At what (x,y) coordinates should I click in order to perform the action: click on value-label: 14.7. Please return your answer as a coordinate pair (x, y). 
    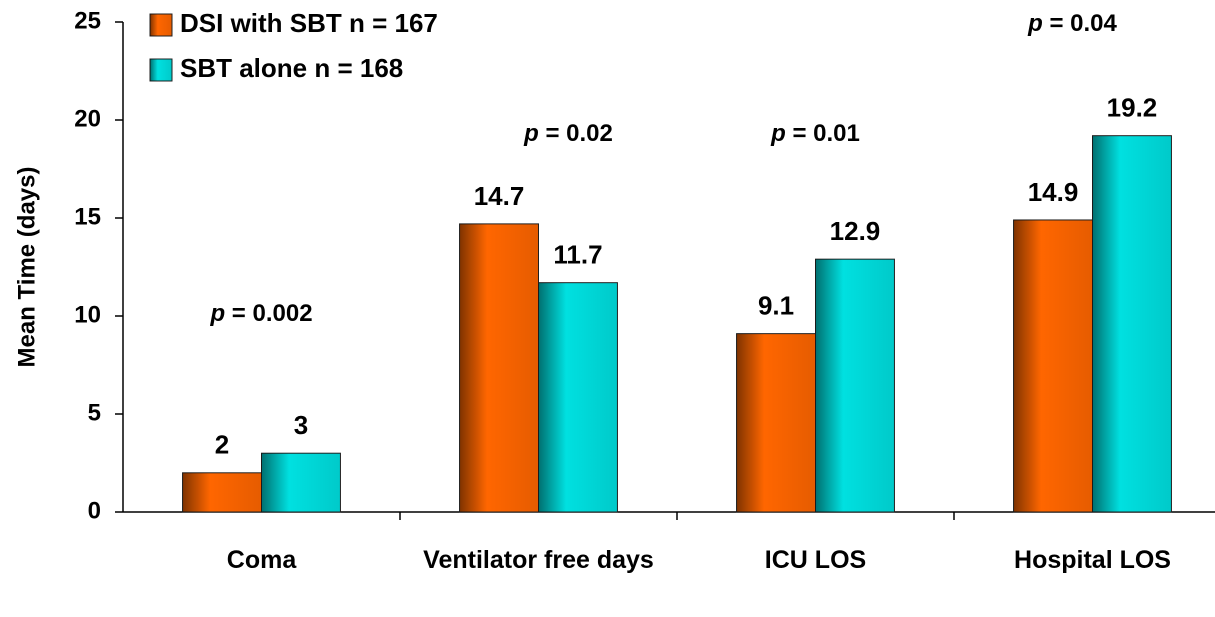
    Looking at the image, I should click on (499, 196).